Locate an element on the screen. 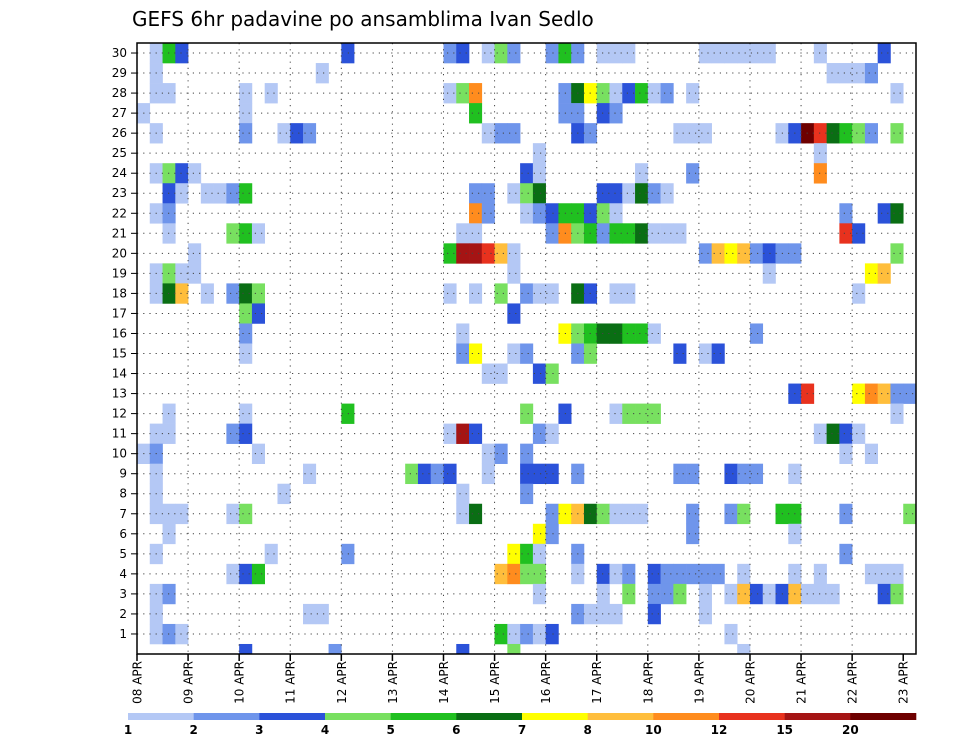  y-tick-label: 16 is located at coordinates (119, 333).